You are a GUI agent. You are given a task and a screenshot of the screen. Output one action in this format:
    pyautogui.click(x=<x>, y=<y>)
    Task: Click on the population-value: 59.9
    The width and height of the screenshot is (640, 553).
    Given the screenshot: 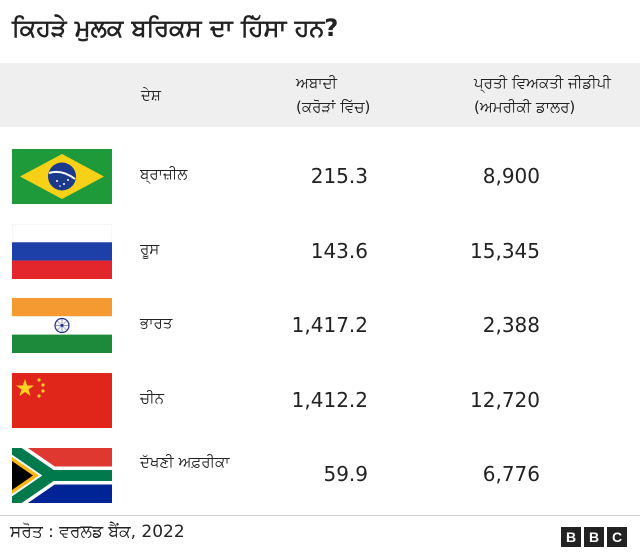 What is the action you would take?
    pyautogui.click(x=345, y=474)
    